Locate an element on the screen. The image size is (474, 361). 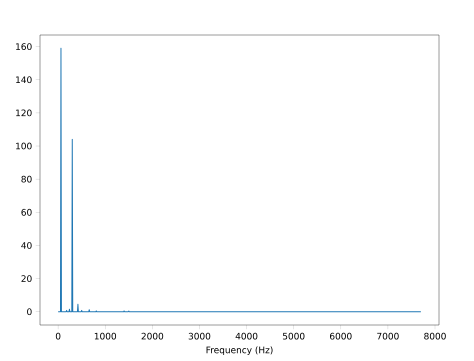
x-tick-label: 6000 is located at coordinates (341, 336).